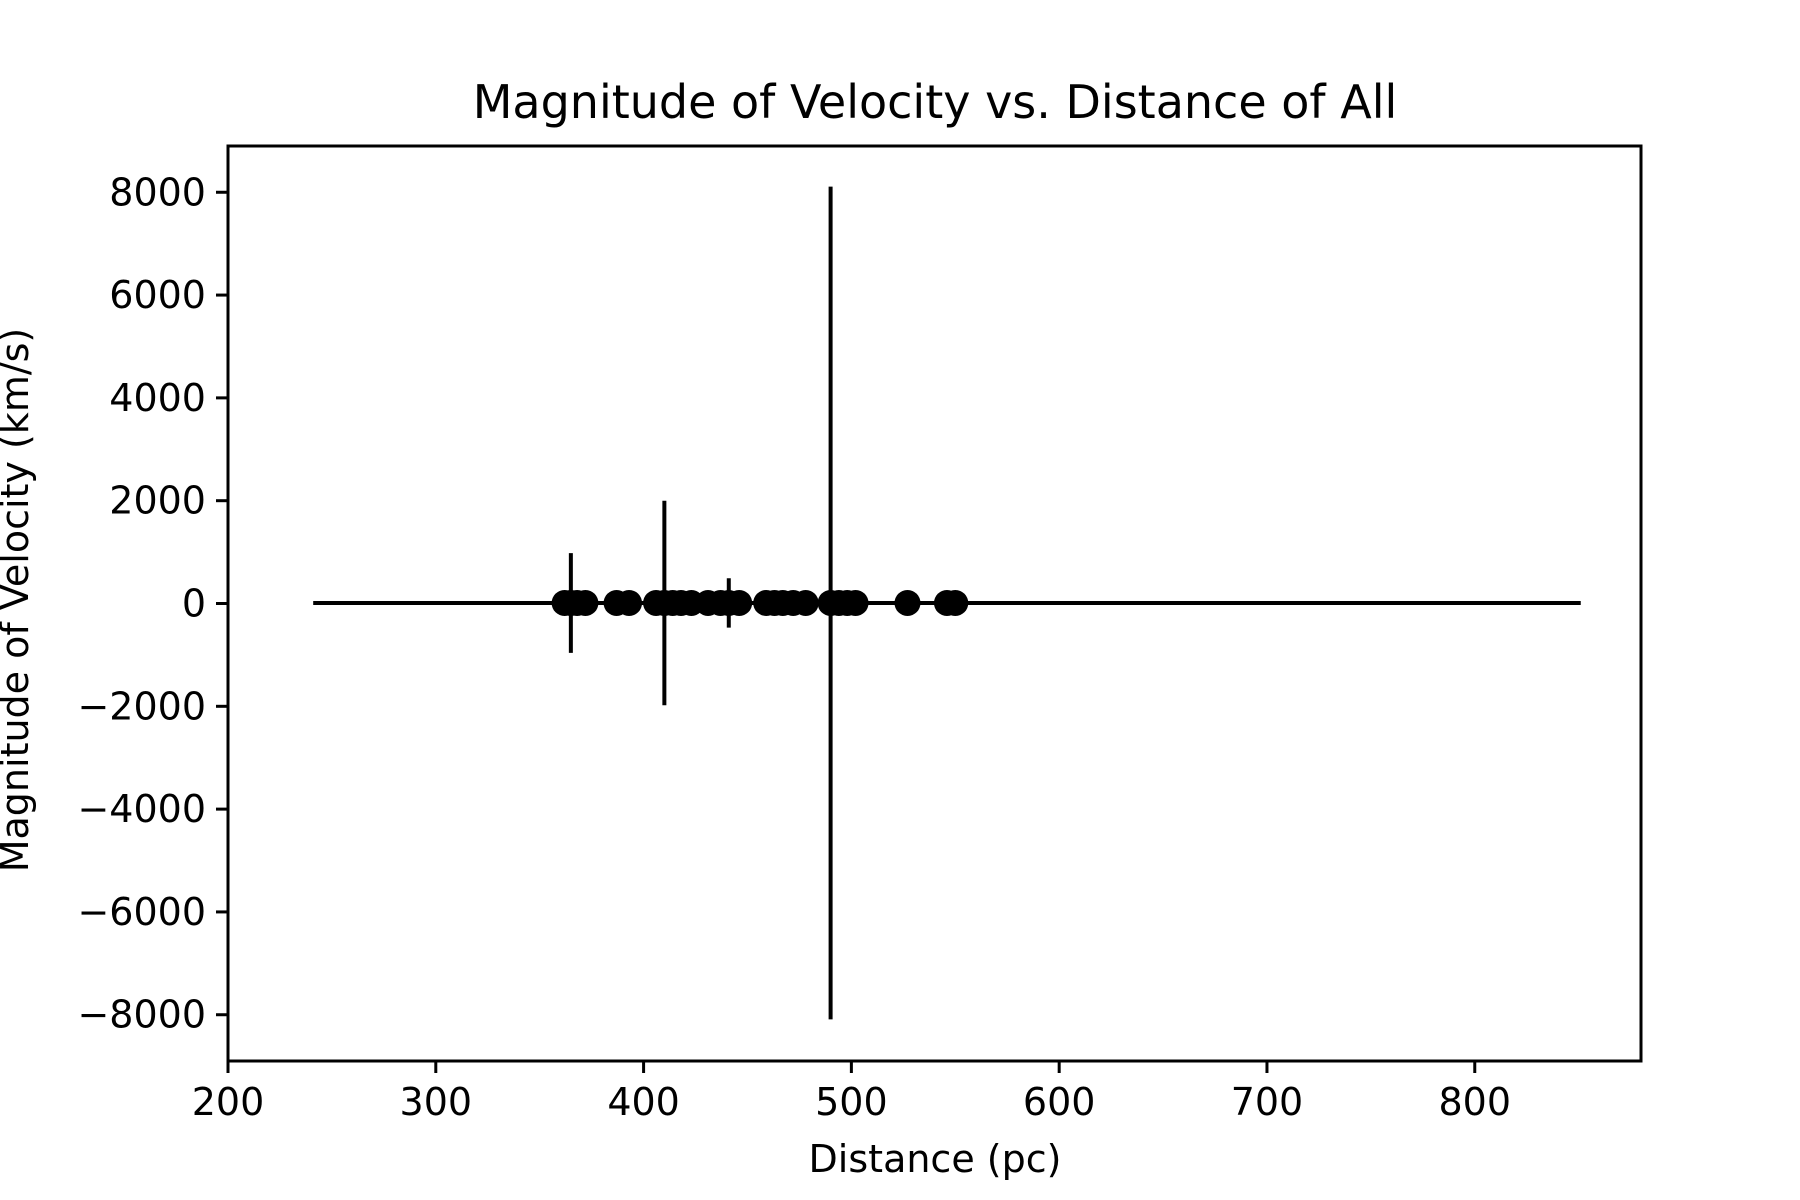 This screenshot has width=1800, height=1200. What do you see at coordinates (935, 1159) in the screenshot?
I see `x-axis-label: Distance (pc)` at bounding box center [935, 1159].